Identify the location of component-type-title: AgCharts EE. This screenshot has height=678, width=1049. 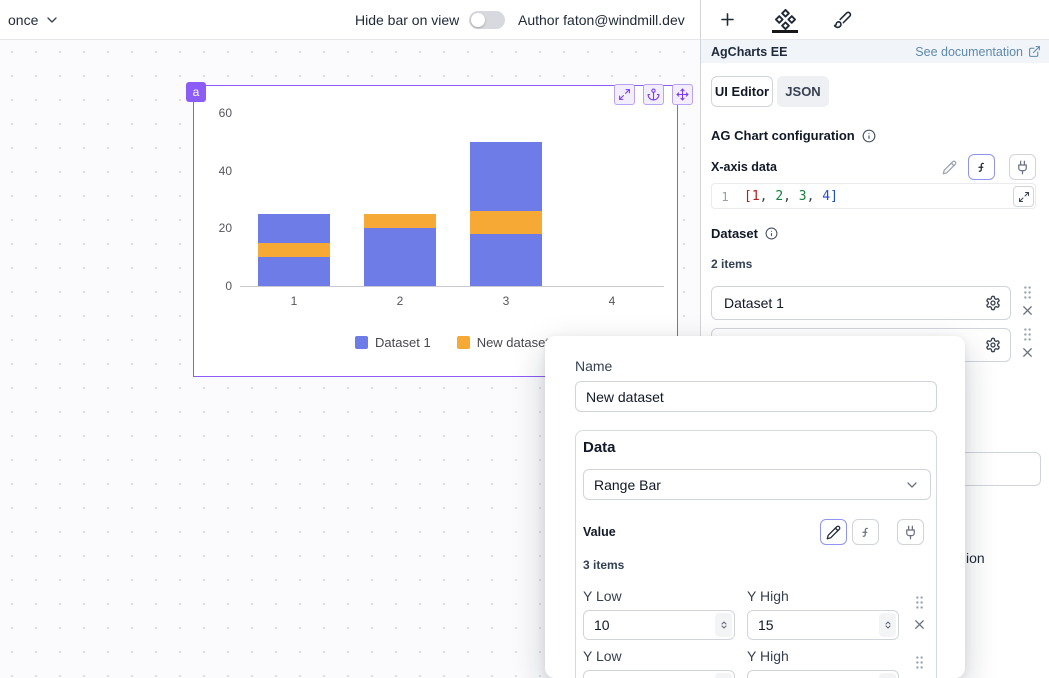
(749, 51).